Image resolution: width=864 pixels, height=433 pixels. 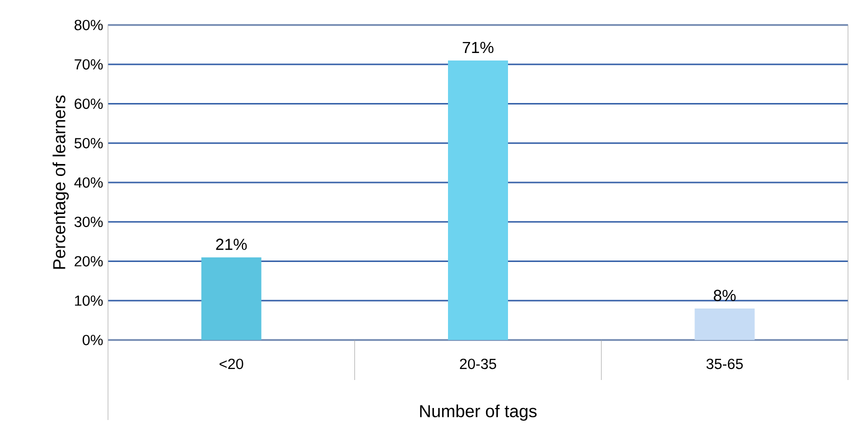 I want to click on y-tick-label: 80%, so click(x=88, y=25).